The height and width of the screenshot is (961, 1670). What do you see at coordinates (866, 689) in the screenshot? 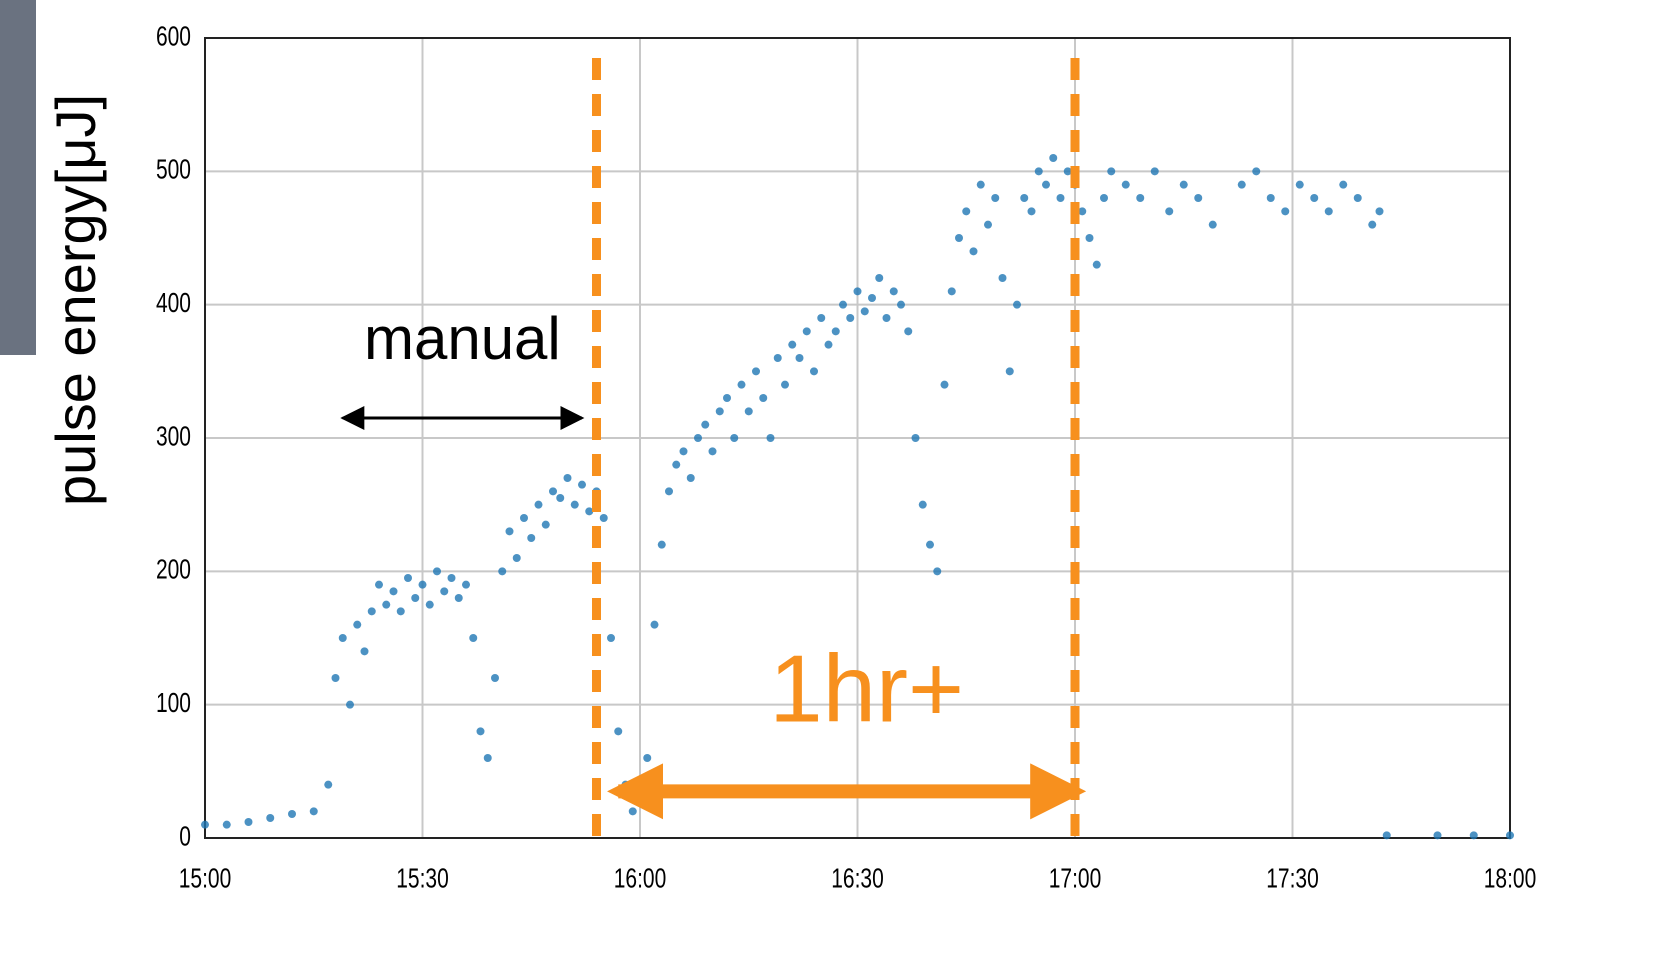
I see `annotation-label: 1hr+` at bounding box center [866, 689].